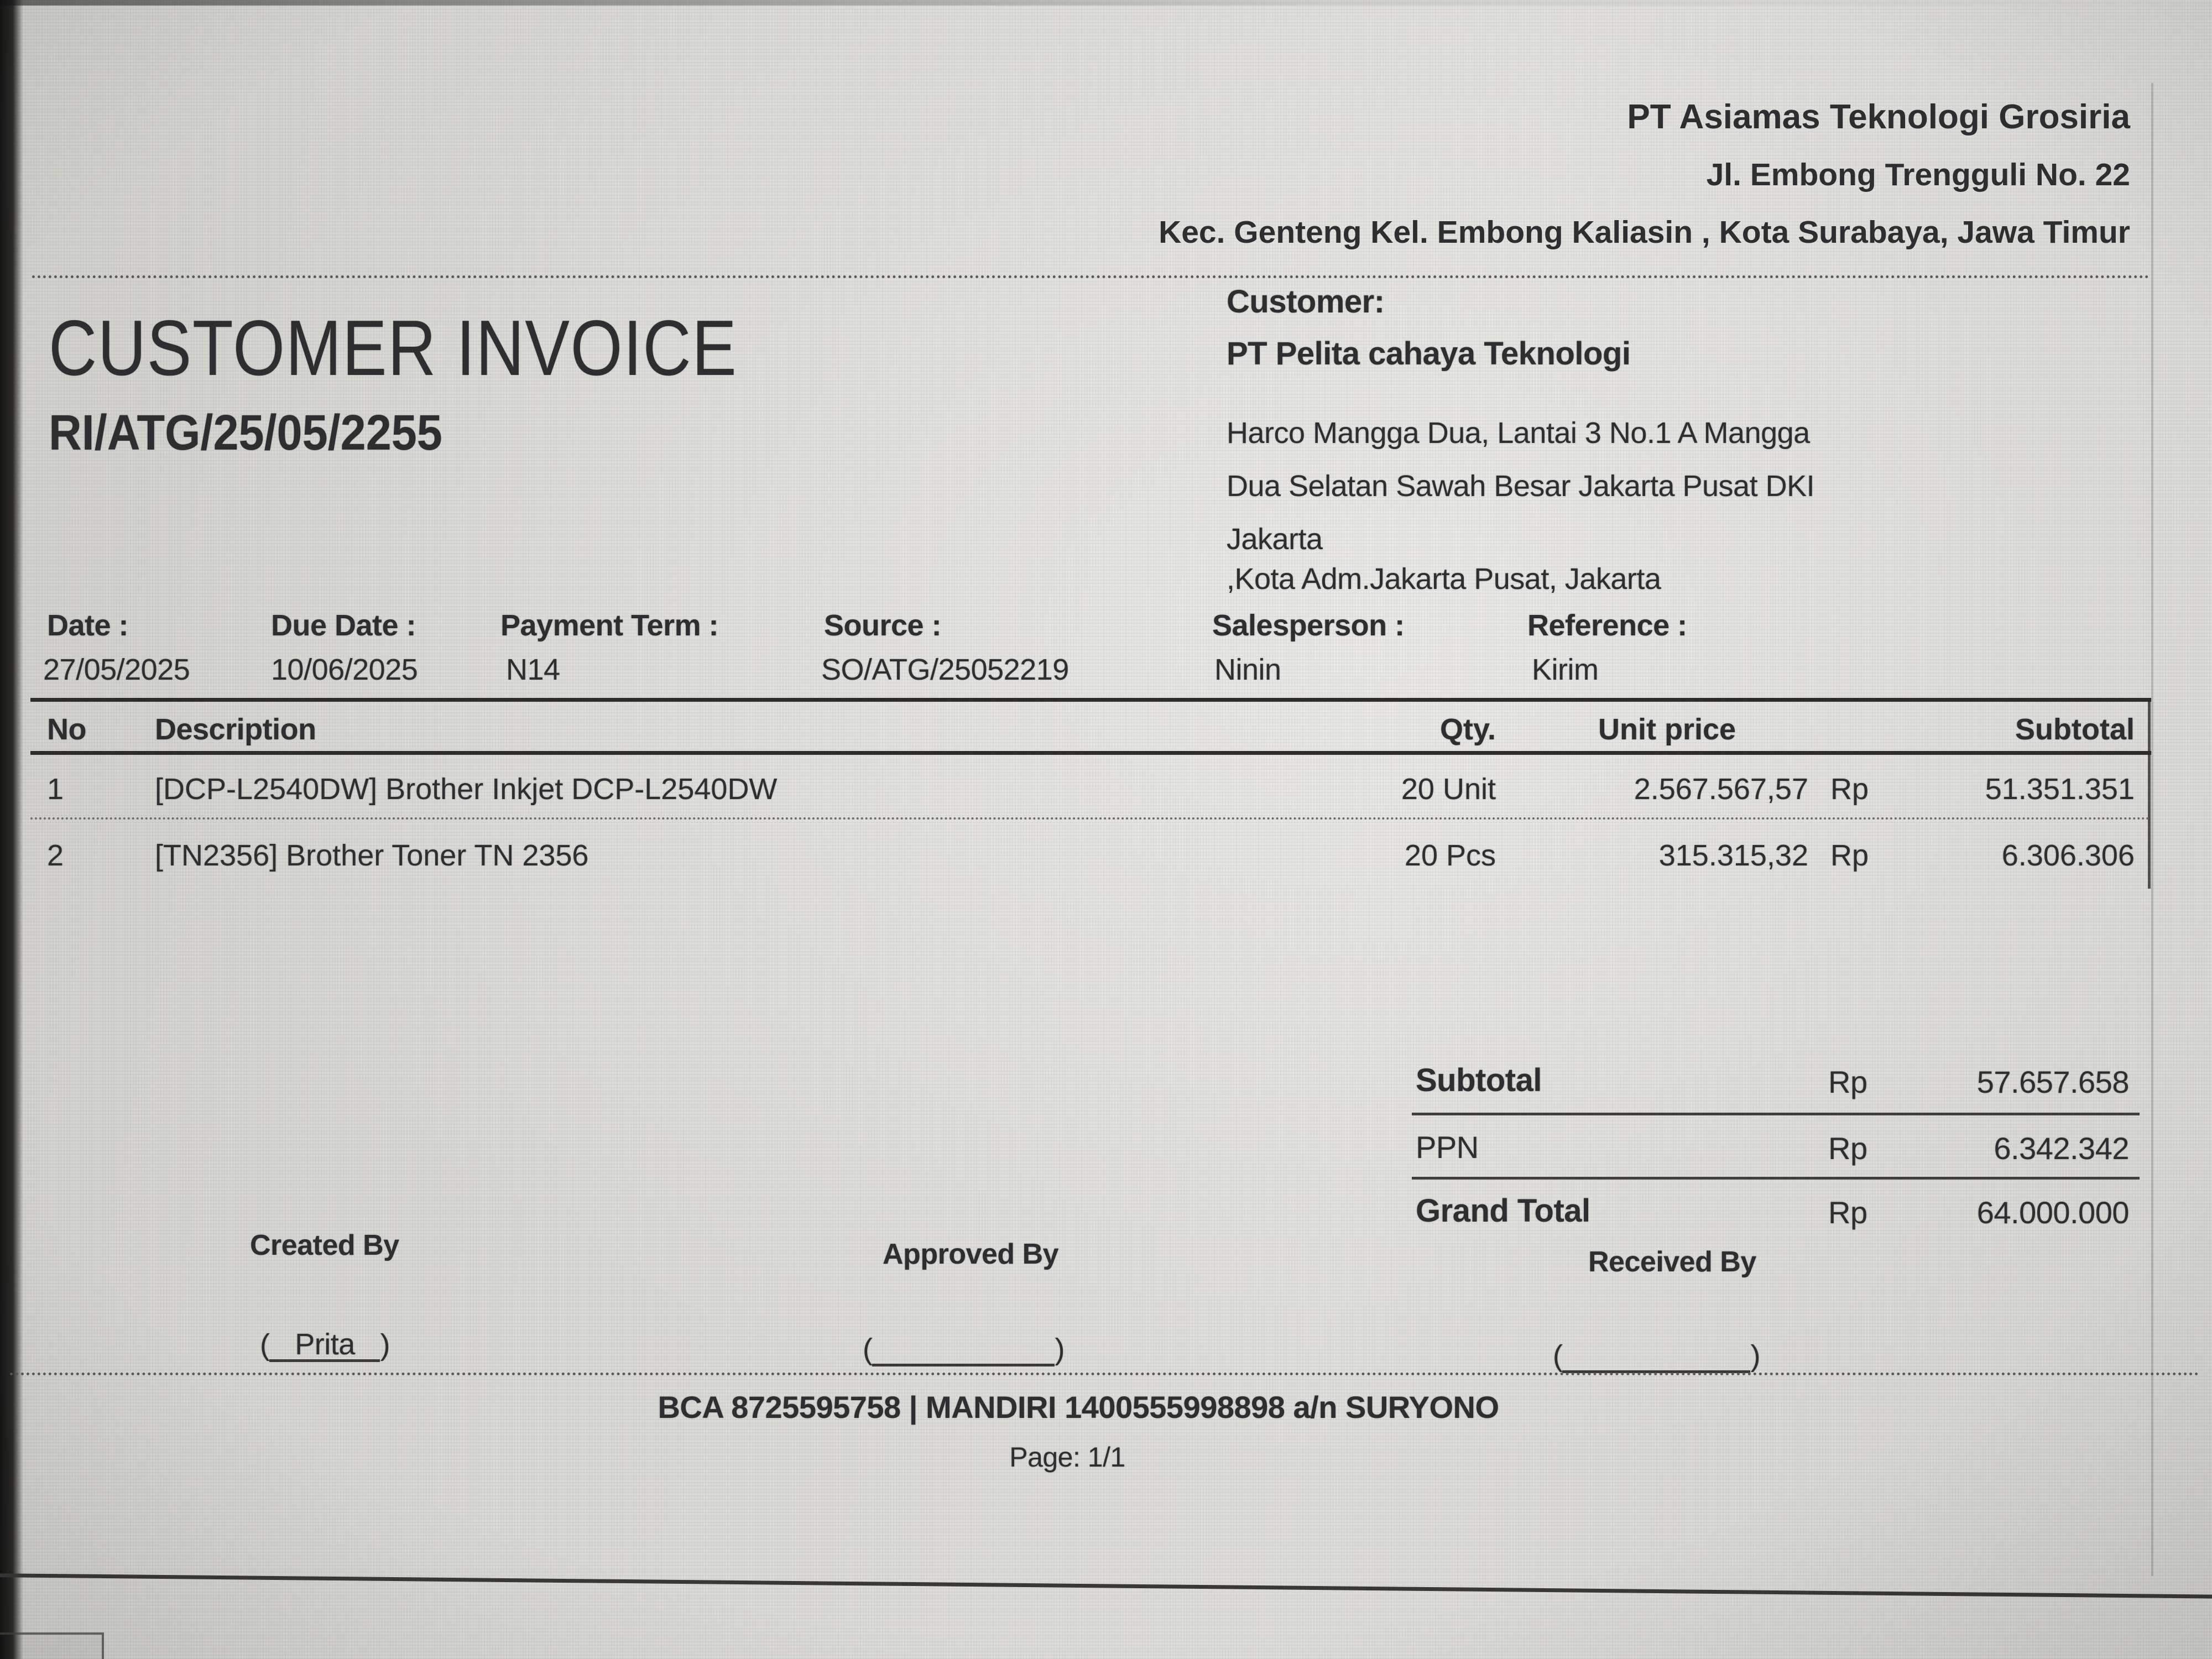 The height and width of the screenshot is (1659, 2212). Describe the element at coordinates (236, 730) in the screenshot. I see `col-header-description: Description` at that location.